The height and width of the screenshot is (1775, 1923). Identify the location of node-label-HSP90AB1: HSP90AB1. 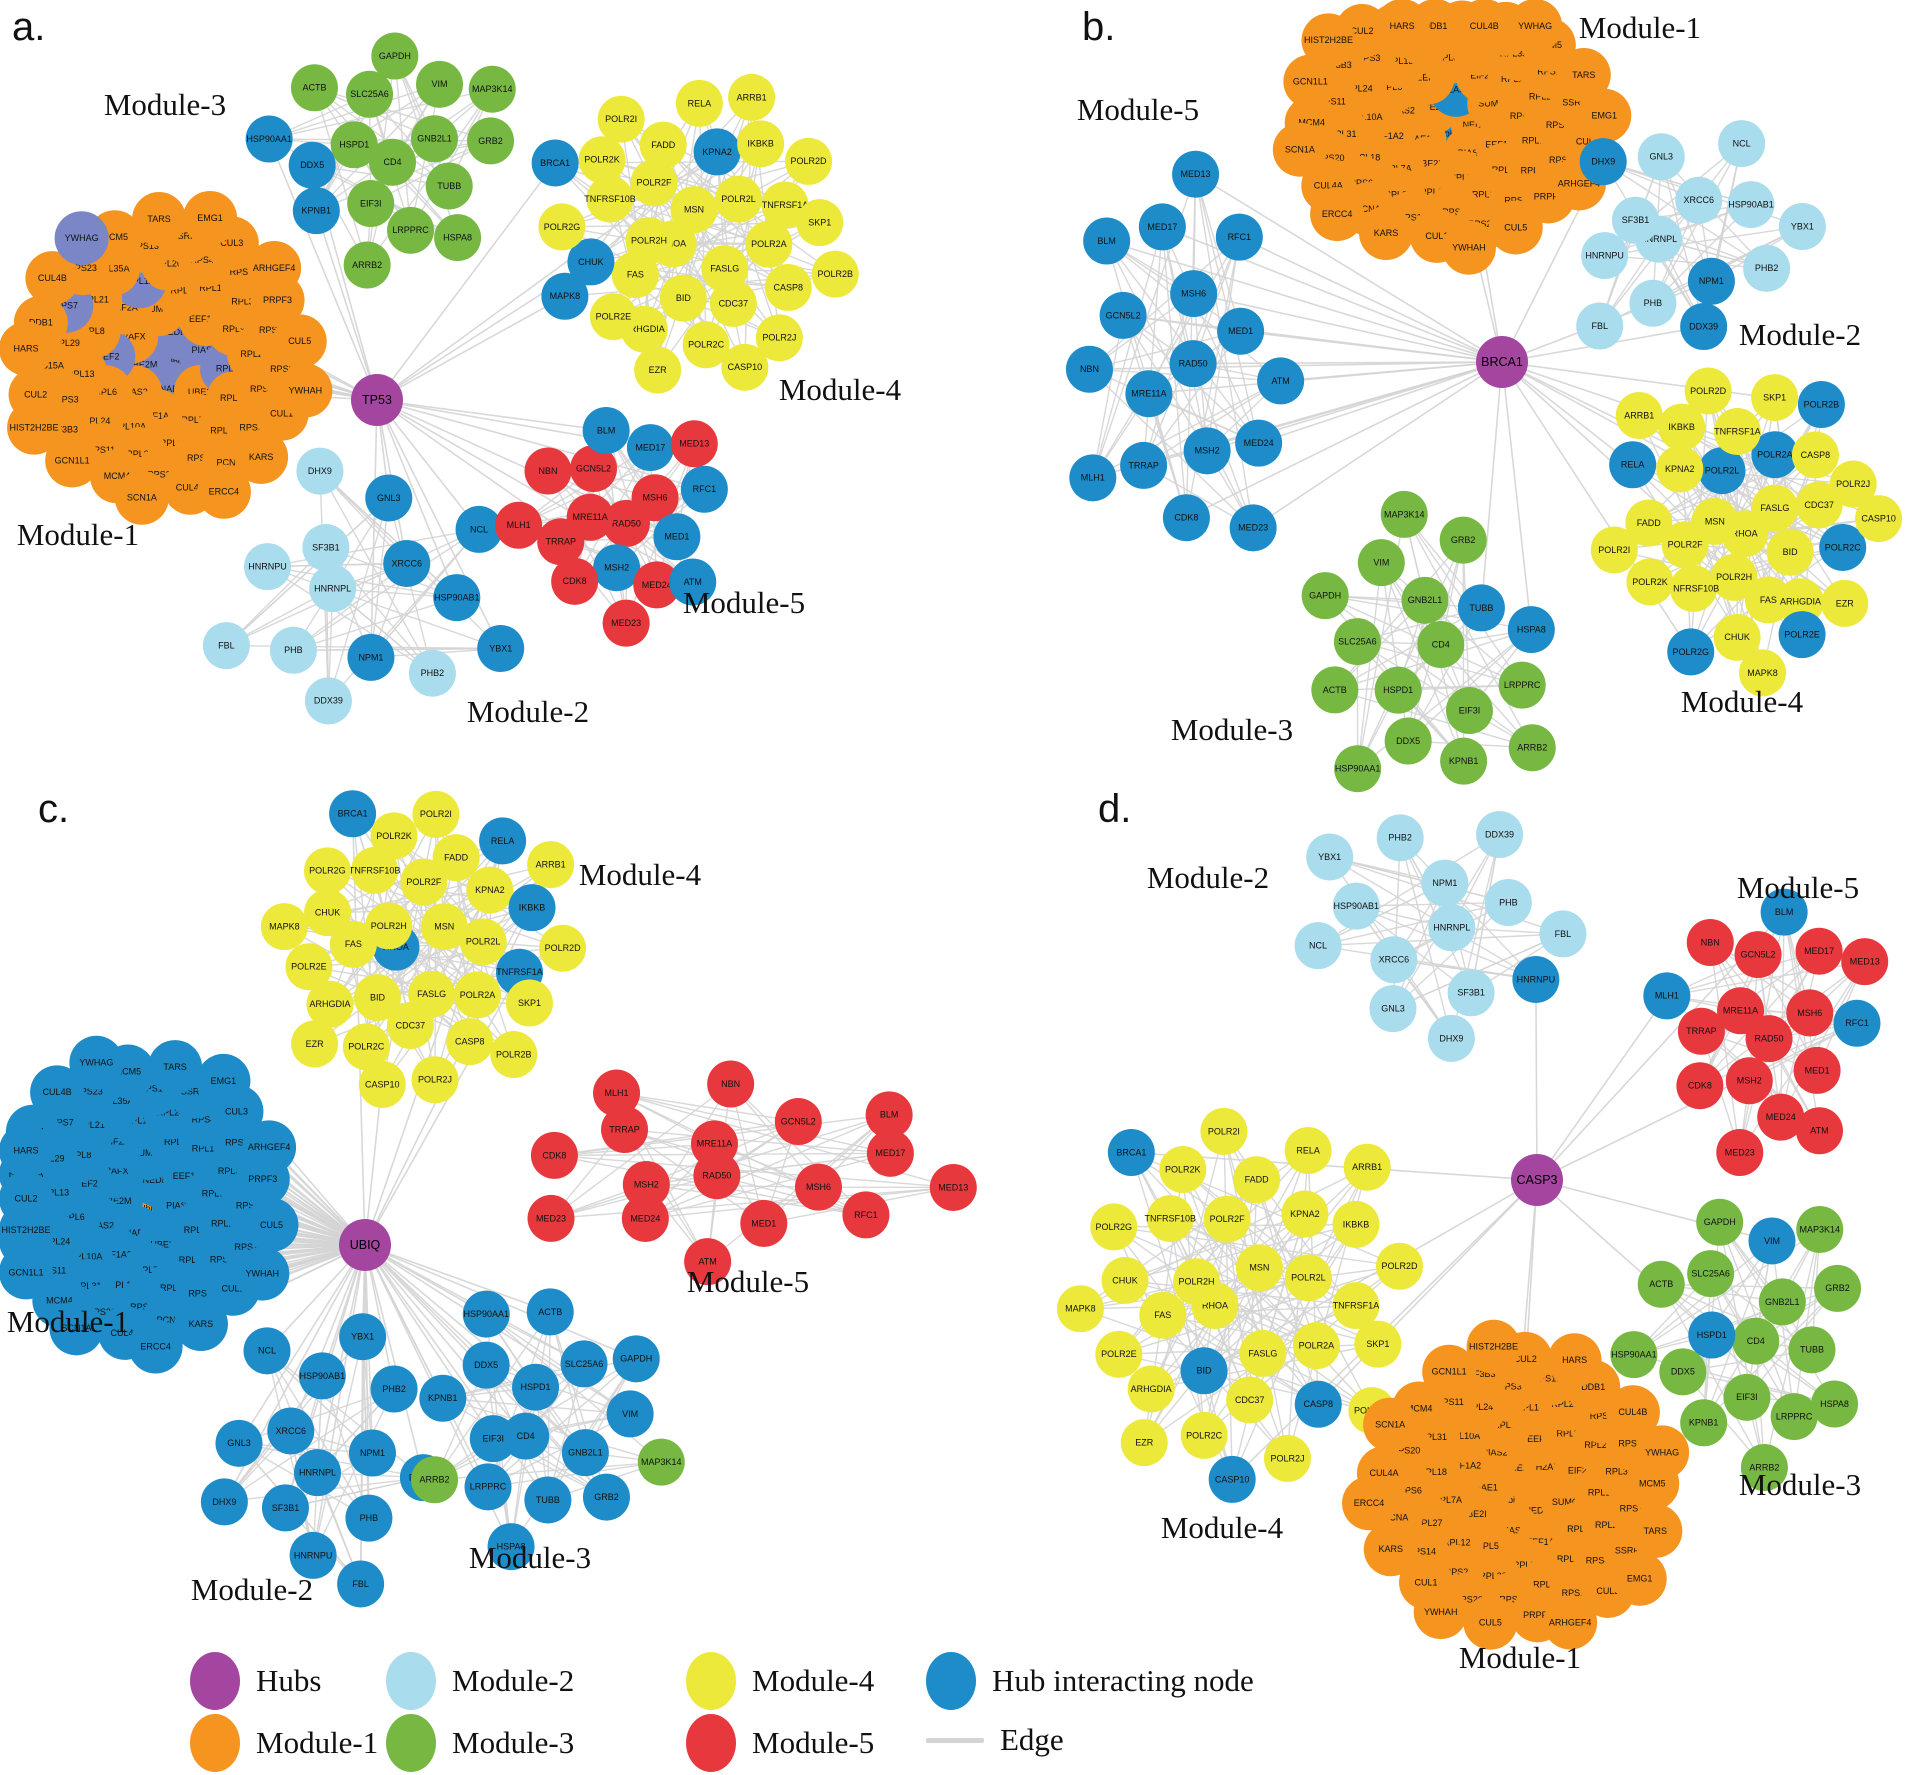
(1751, 204).